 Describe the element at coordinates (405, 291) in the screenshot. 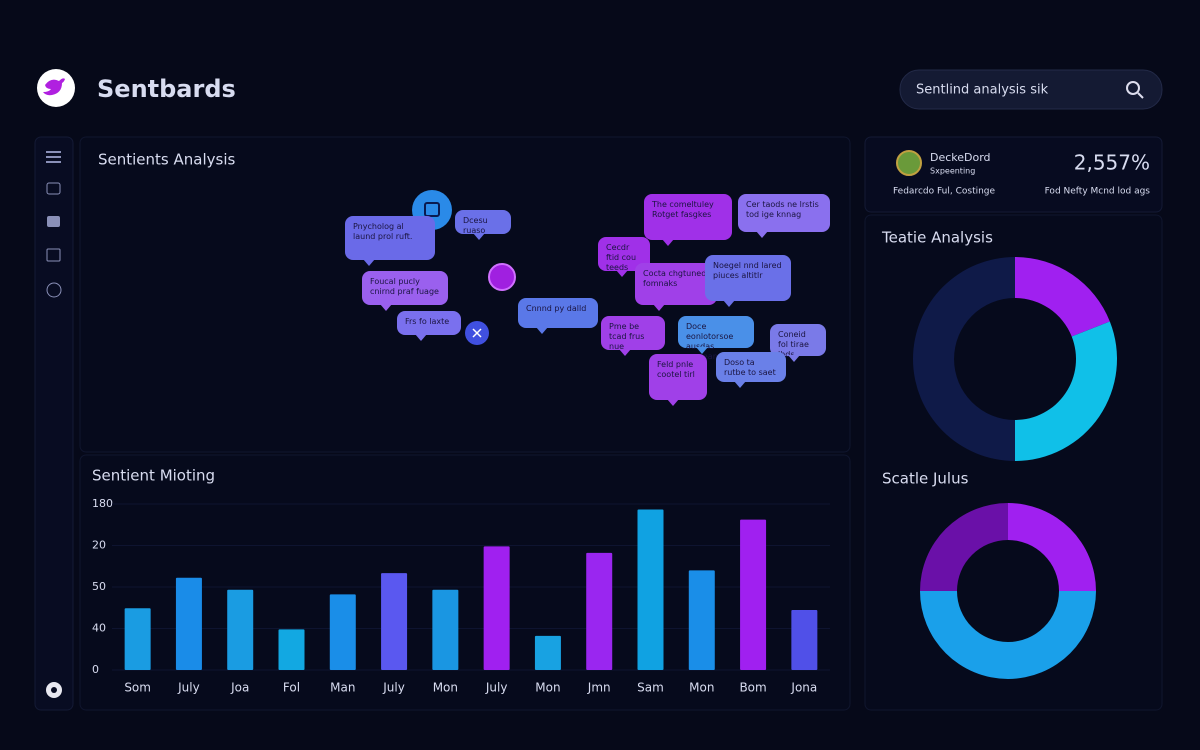

I see `speech-bubble: Foucal pucly cnirnd praf fuage` at that location.